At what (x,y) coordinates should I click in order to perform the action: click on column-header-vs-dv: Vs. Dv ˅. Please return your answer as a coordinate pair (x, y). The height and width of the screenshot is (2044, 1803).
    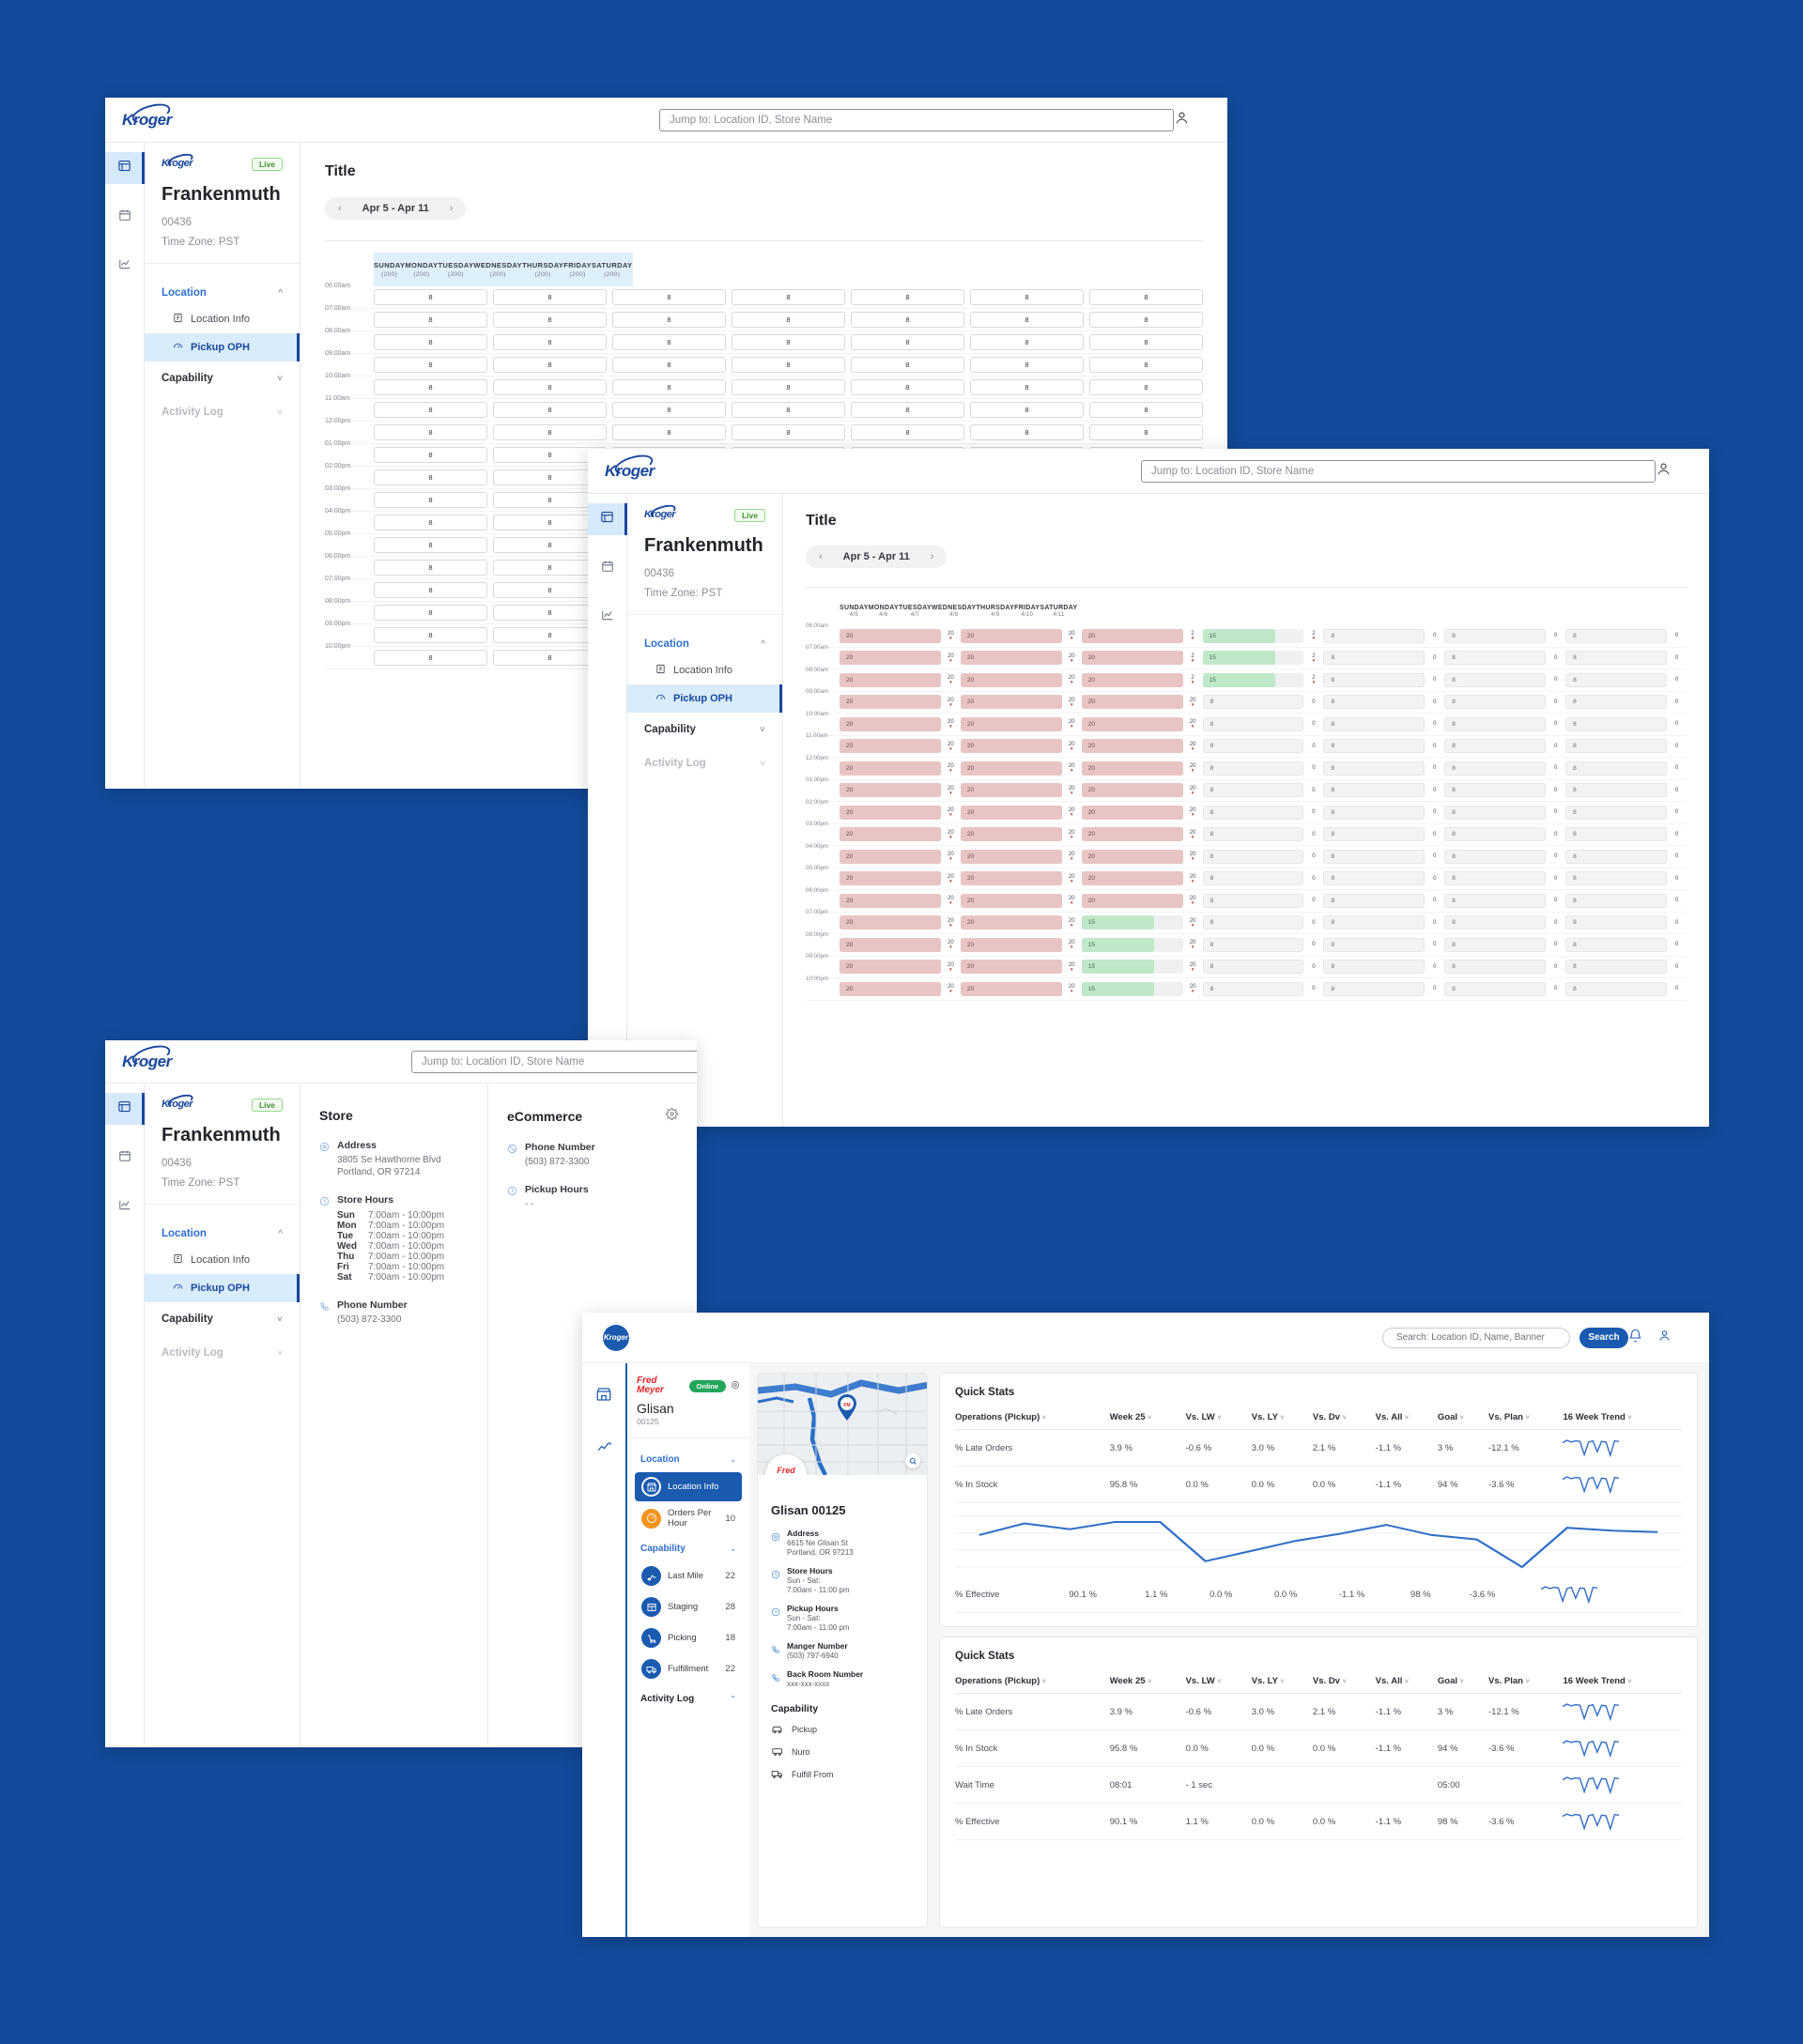
    Looking at the image, I should click on (1344, 1681).